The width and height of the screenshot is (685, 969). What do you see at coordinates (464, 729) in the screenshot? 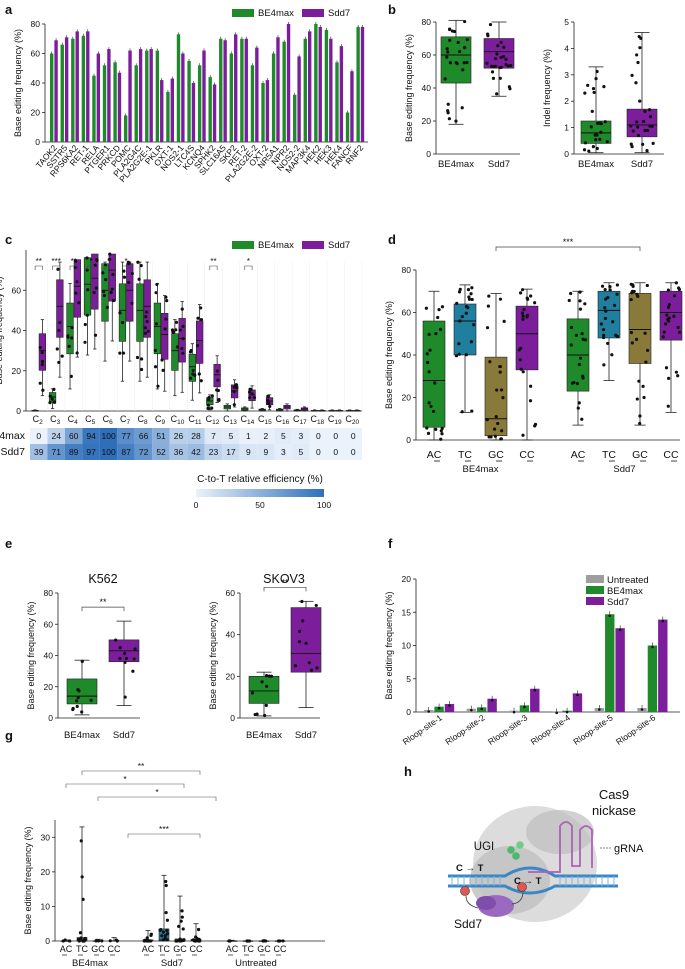
I see `f-category-label: Rloop-site-2` at bounding box center [464, 729].